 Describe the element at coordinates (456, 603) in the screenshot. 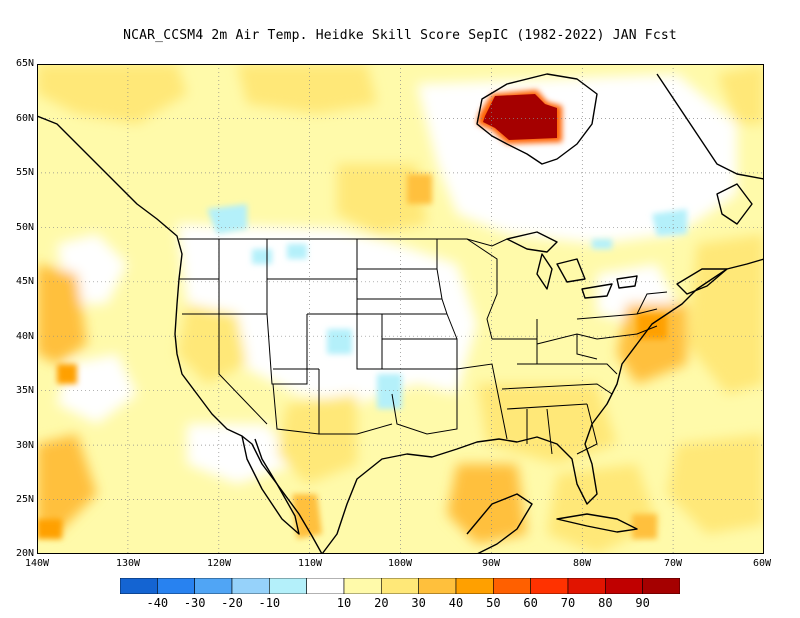

I see `colorbar-label: 40` at that location.